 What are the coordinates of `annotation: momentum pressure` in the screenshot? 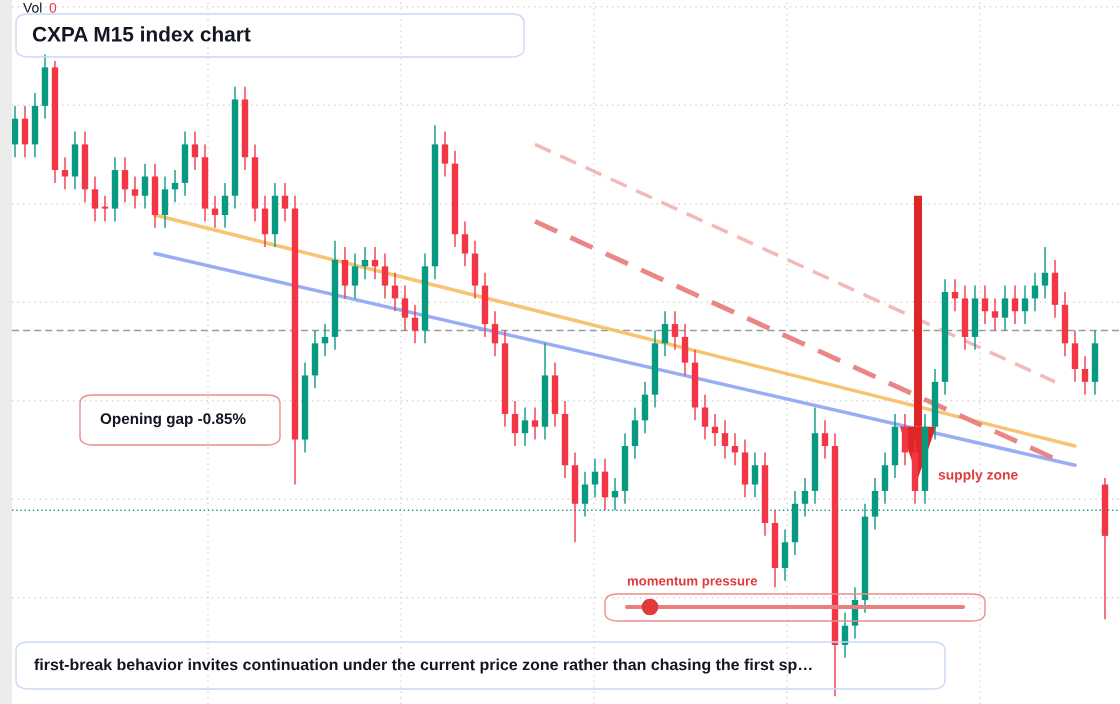 It's located at (692, 582).